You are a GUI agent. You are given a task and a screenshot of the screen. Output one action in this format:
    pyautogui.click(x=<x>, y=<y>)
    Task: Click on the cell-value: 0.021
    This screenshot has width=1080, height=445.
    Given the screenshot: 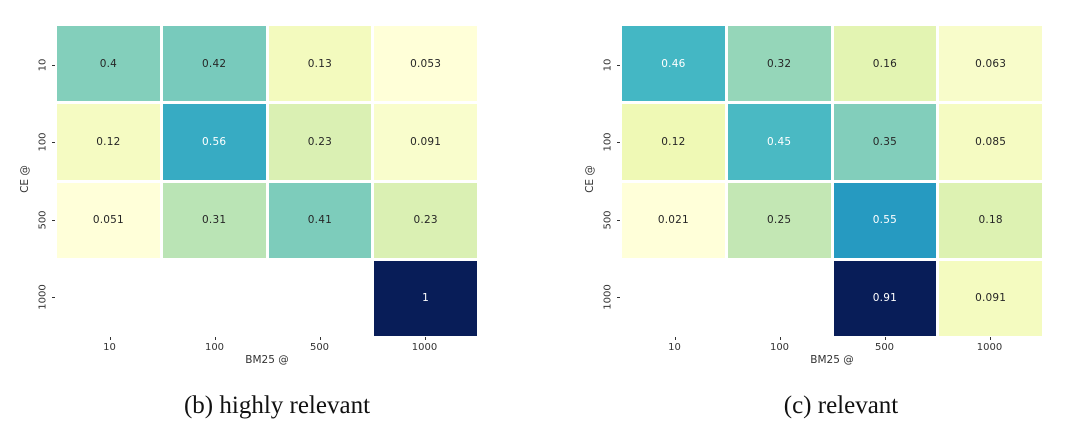 What is the action you would take?
    pyautogui.click(x=673, y=220)
    